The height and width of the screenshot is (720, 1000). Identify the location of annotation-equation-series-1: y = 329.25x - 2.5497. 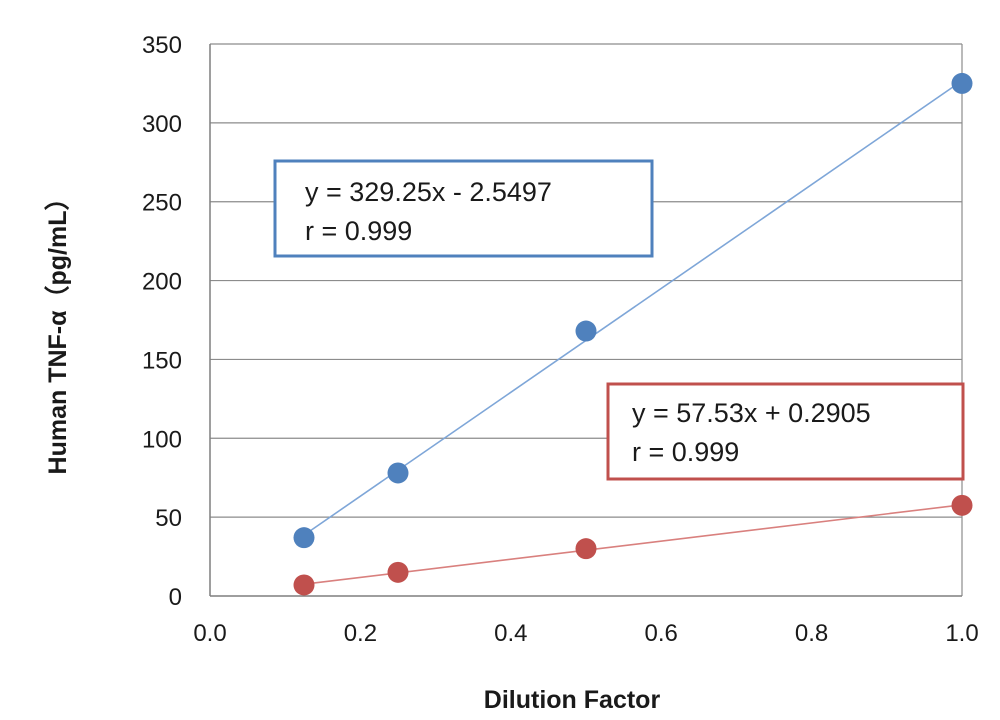
(428, 192).